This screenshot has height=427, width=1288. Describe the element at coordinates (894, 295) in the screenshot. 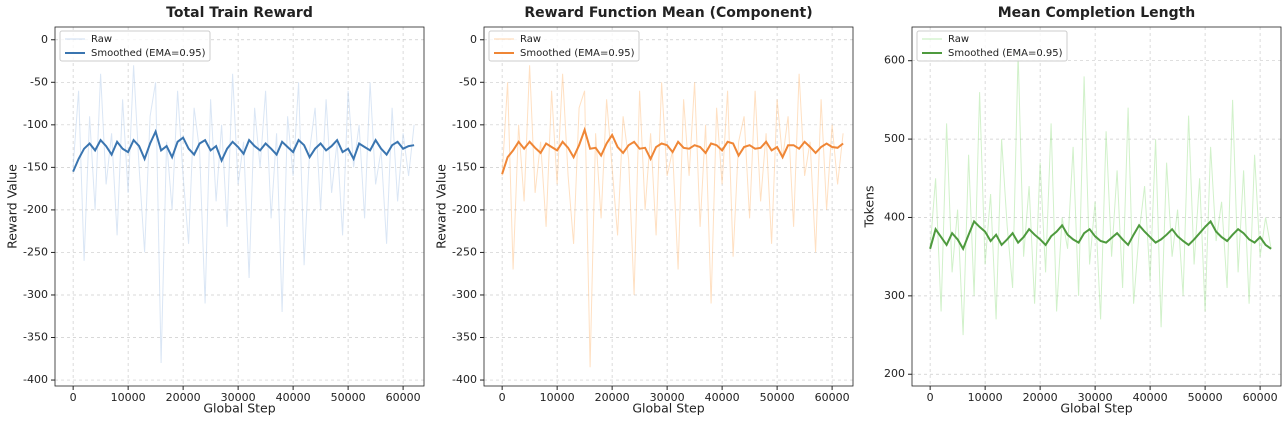

I see `y-tick-label: 300` at that location.